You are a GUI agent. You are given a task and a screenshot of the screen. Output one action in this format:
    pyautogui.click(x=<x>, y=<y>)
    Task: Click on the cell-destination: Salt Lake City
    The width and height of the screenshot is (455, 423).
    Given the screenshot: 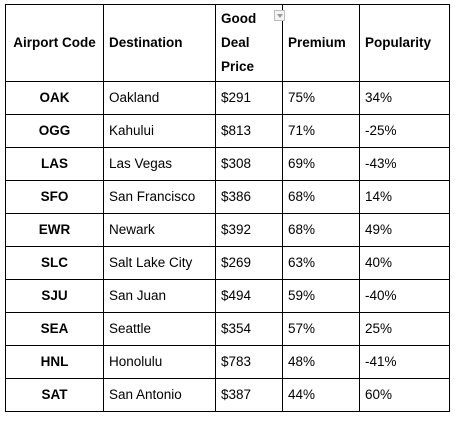 What is the action you would take?
    pyautogui.click(x=159, y=263)
    